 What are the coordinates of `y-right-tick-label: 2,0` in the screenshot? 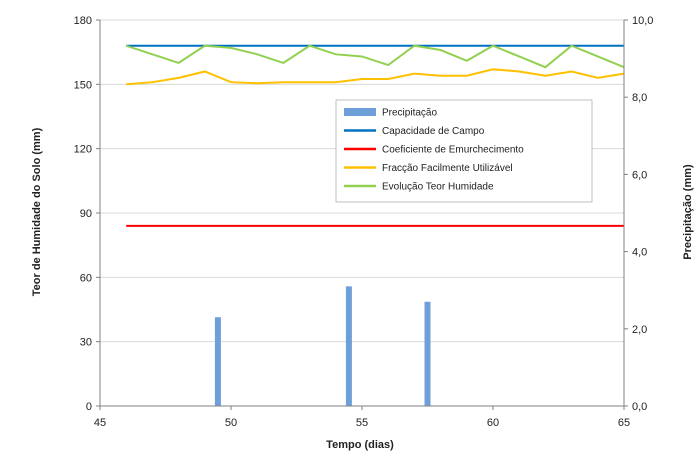 It's located at (639, 330).